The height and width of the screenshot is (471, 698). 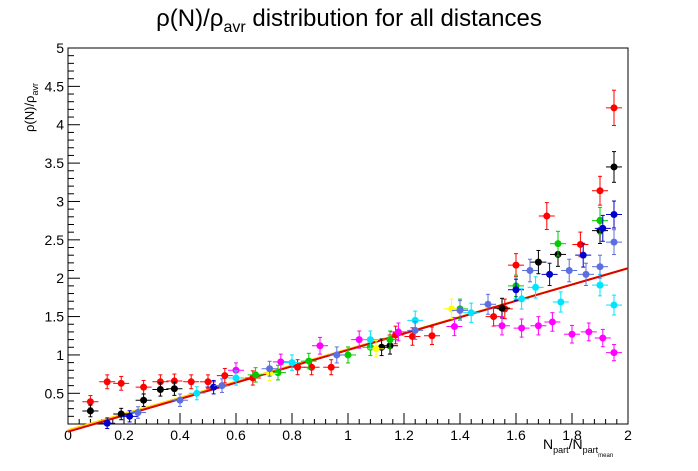 I want to click on xlabel-s3: mean, so click(x=605, y=456).